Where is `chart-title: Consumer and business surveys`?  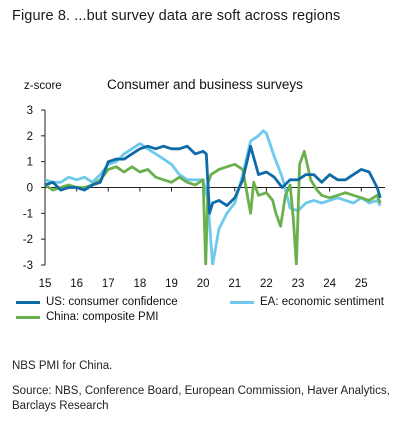 chart-title: Consumer and business surveys is located at coordinates (205, 84).